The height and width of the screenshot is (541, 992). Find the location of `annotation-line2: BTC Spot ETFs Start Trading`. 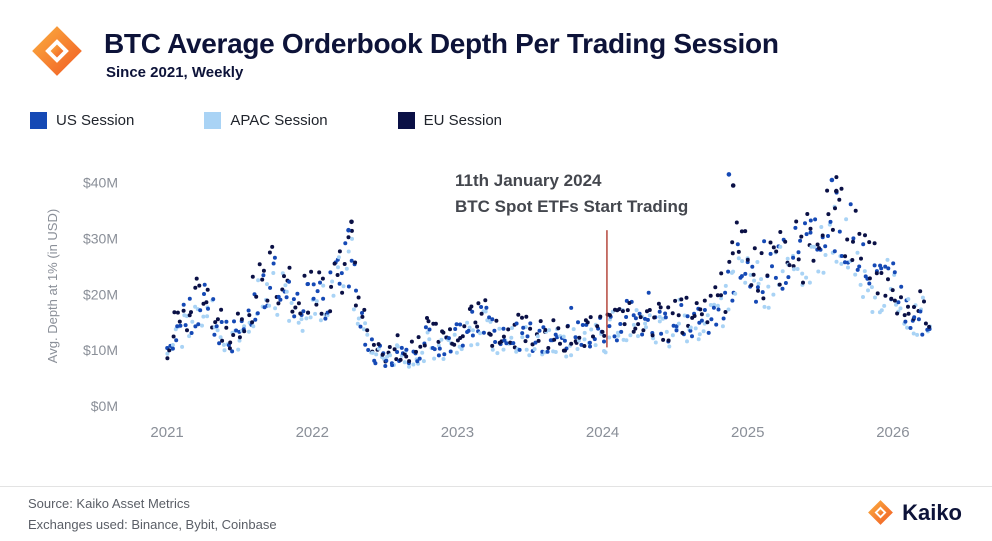

annotation-line2: BTC Spot ETFs Start Trading is located at coordinates (572, 206).